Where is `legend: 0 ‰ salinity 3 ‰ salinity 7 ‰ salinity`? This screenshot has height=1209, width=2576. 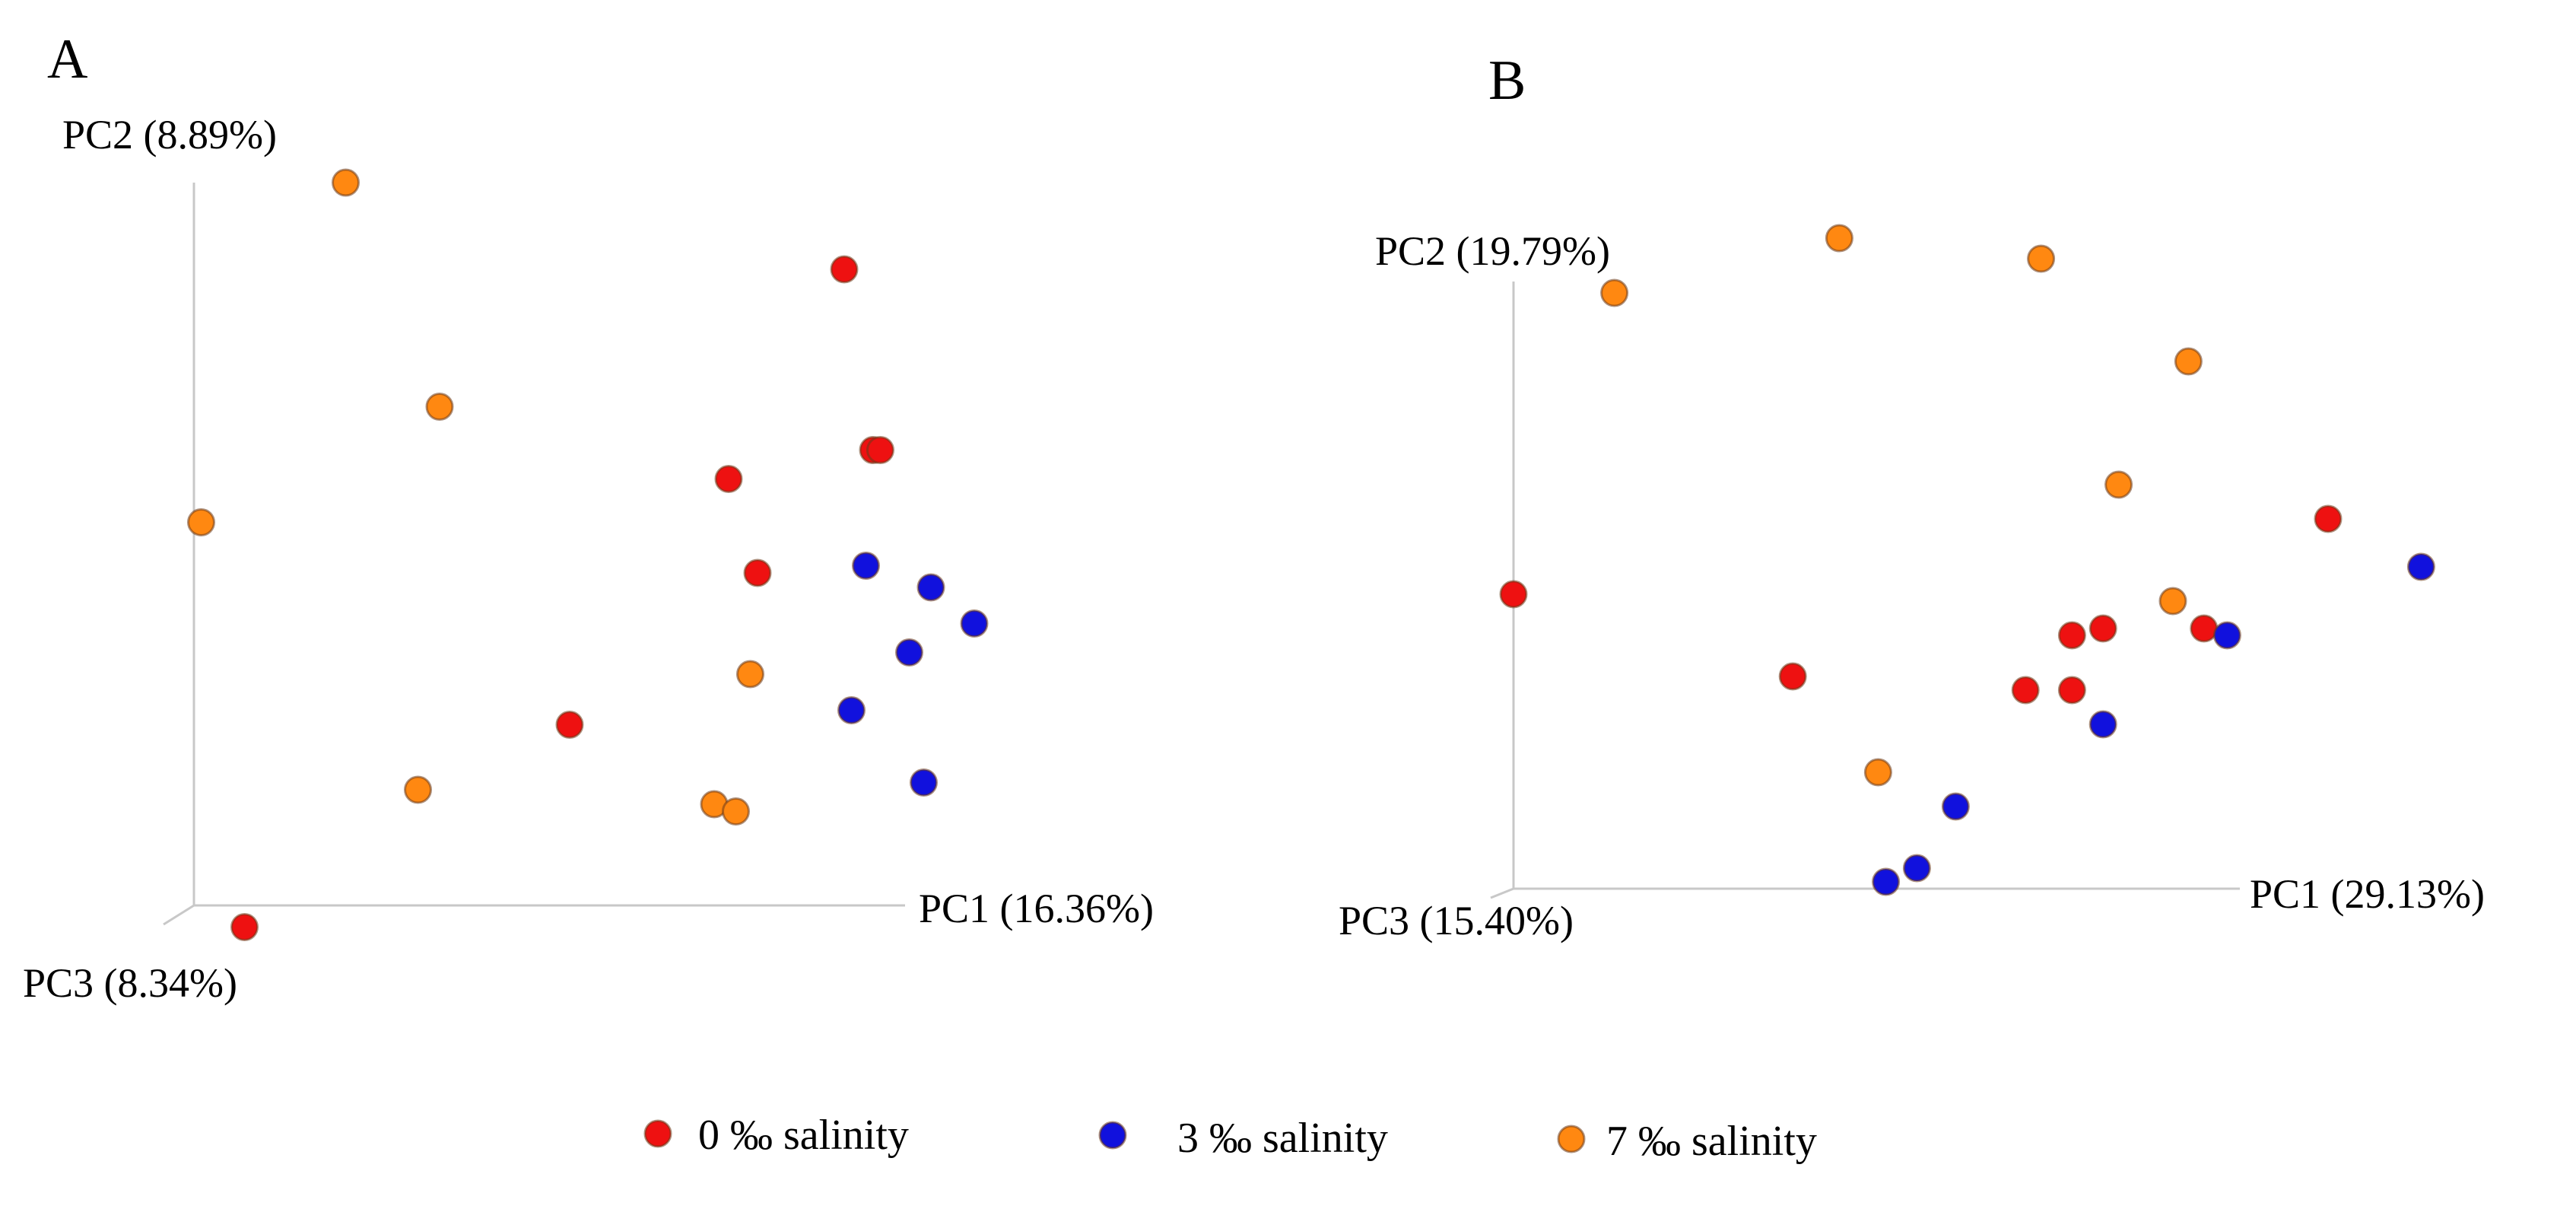
legend: 0 ‰ salinity 3 ‰ salinity 7 ‰ salinity is located at coordinates (1230, 1139).